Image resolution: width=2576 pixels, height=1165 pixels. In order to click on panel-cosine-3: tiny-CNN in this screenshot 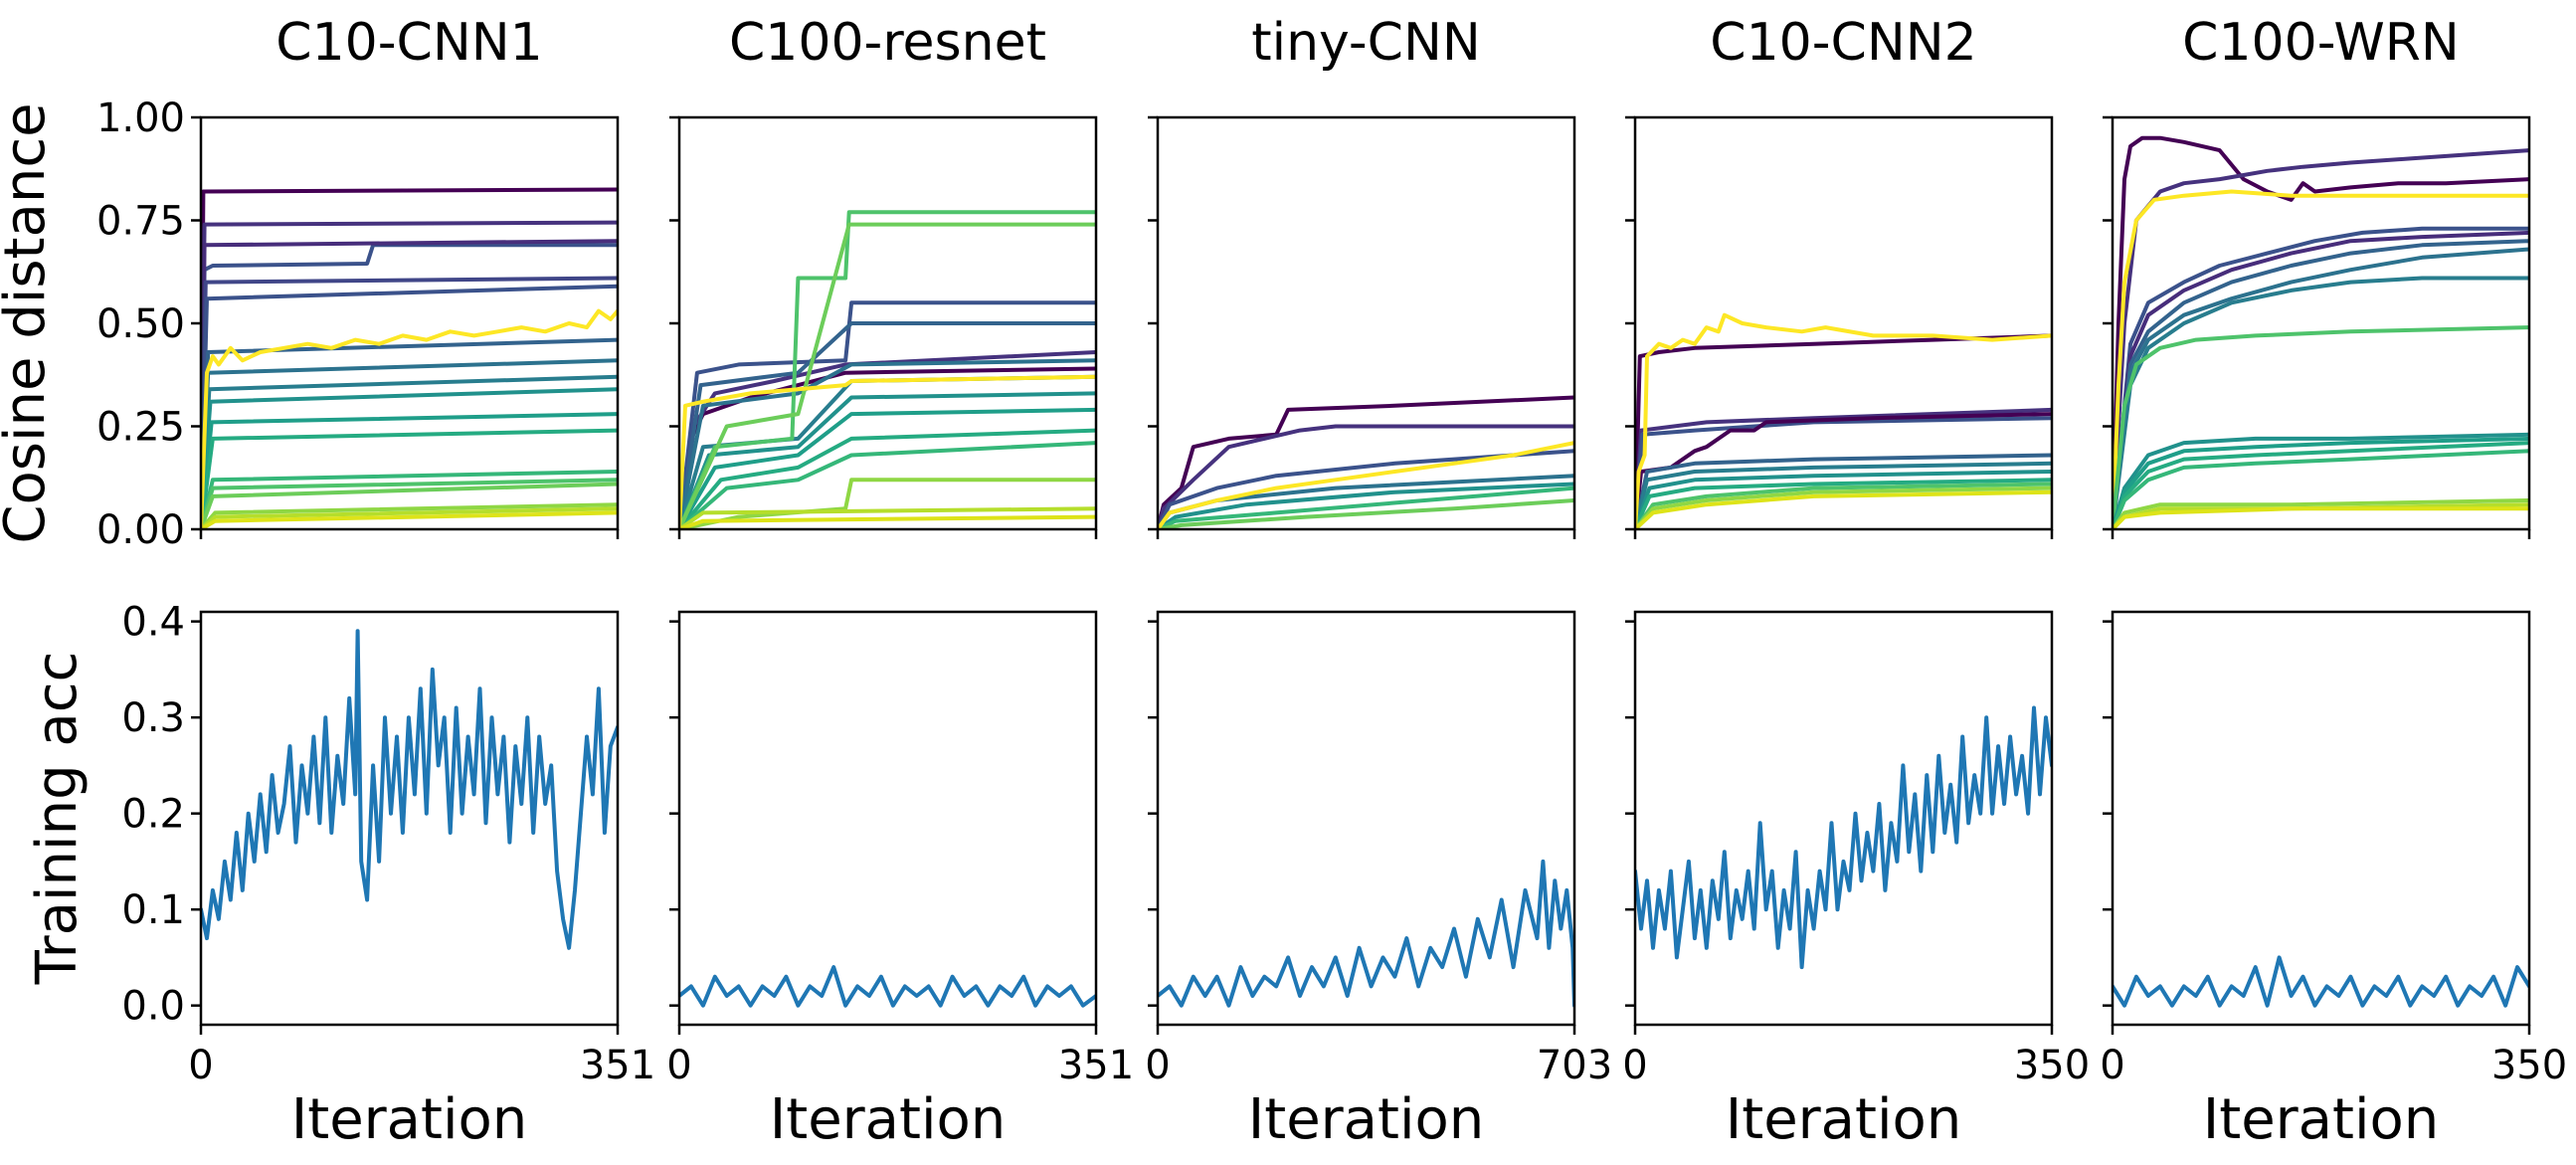, I will do `click(1362, 276)`.